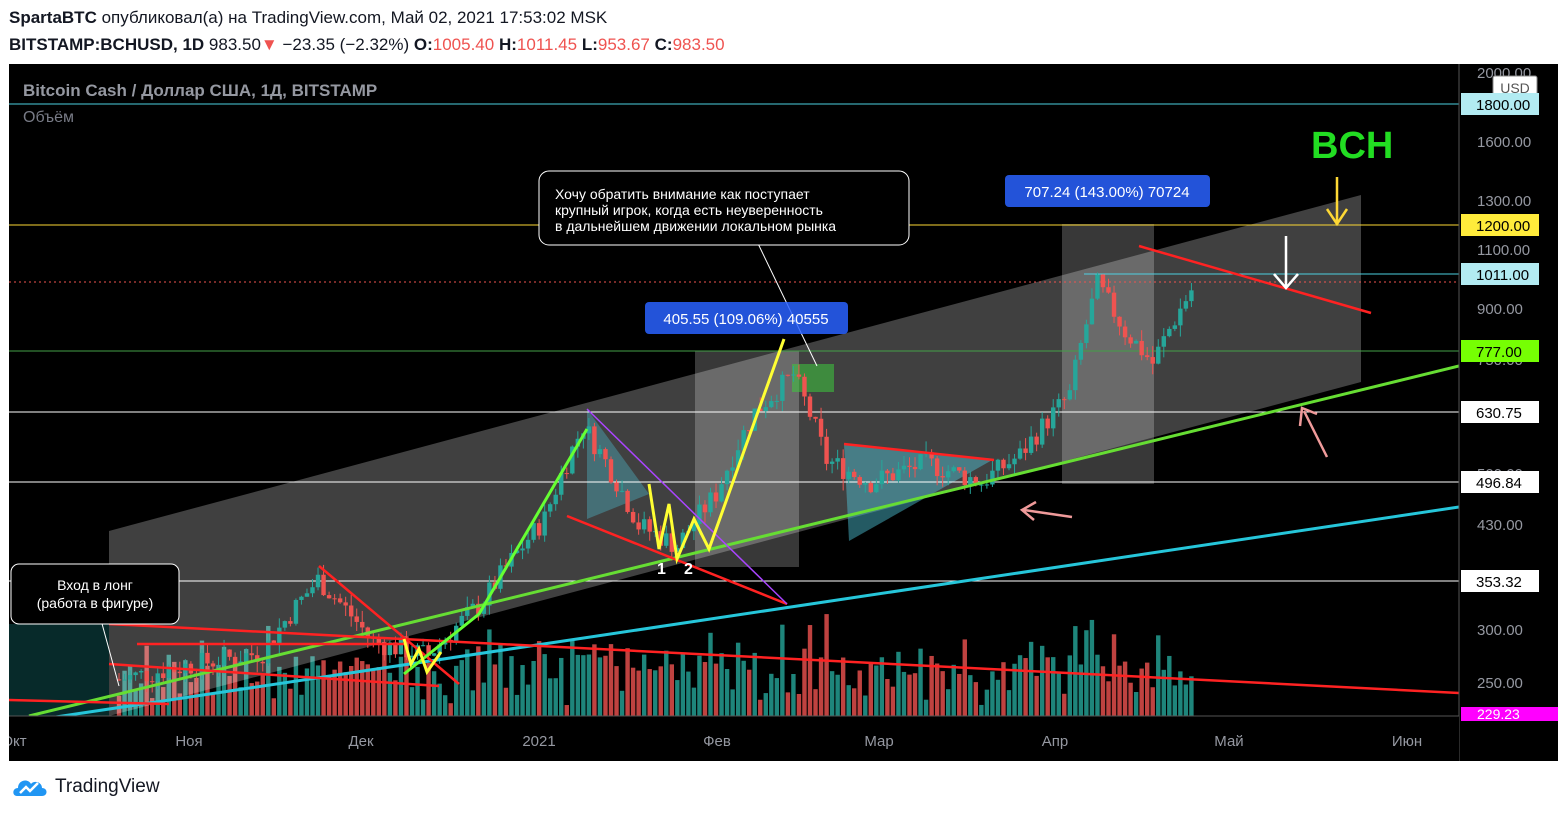 The width and height of the screenshot is (1567, 815). I want to click on close-value: 983.50, so click(698, 44).